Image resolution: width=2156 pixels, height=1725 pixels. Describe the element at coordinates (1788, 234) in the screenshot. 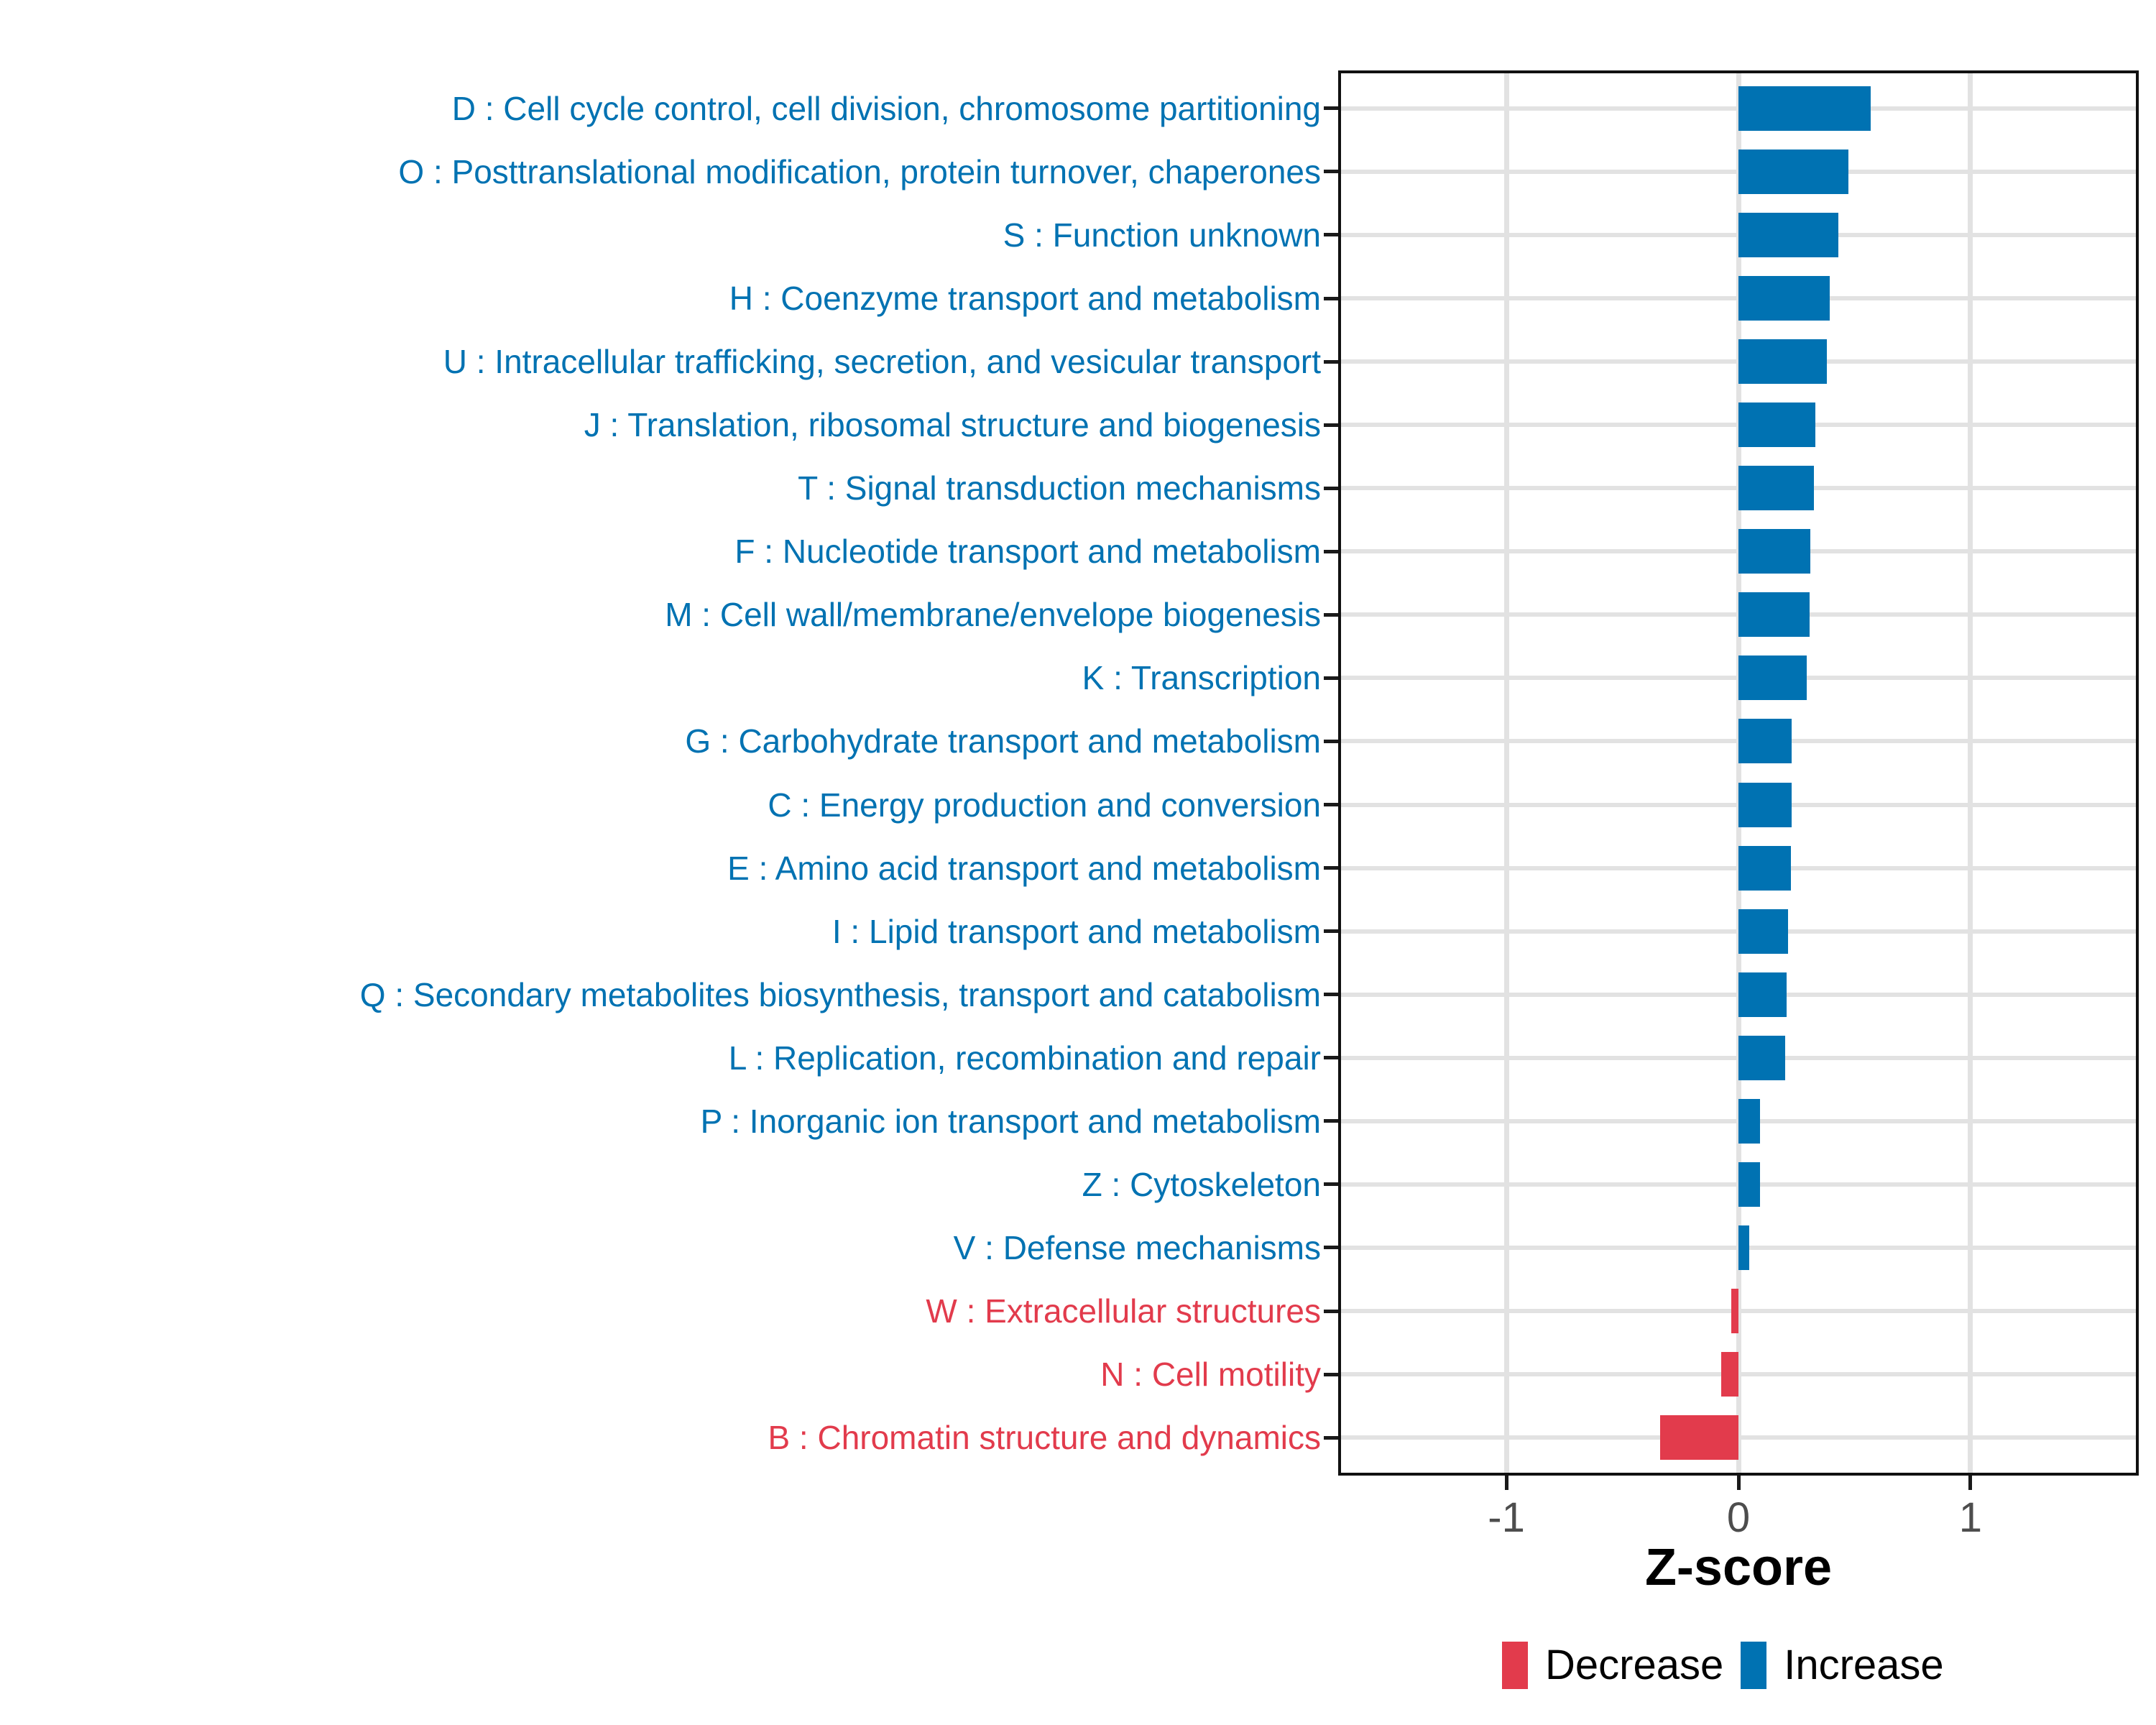

I see `bar-s` at that location.